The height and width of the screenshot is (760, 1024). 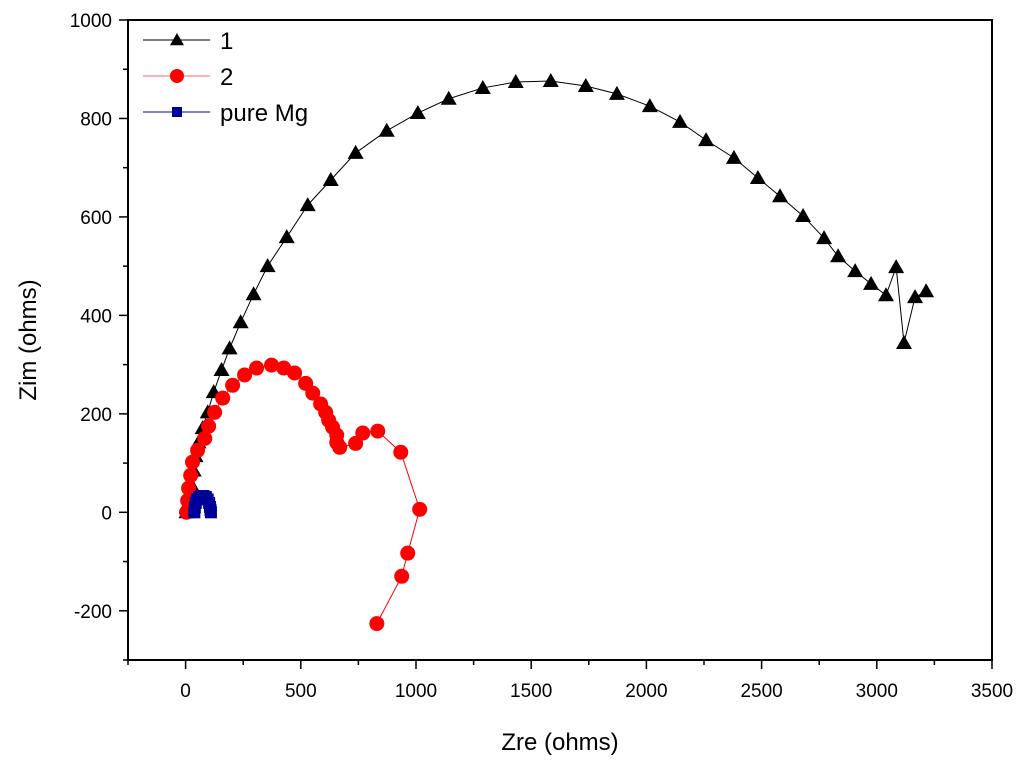 I want to click on y-tick-label: 200, so click(x=96, y=415).